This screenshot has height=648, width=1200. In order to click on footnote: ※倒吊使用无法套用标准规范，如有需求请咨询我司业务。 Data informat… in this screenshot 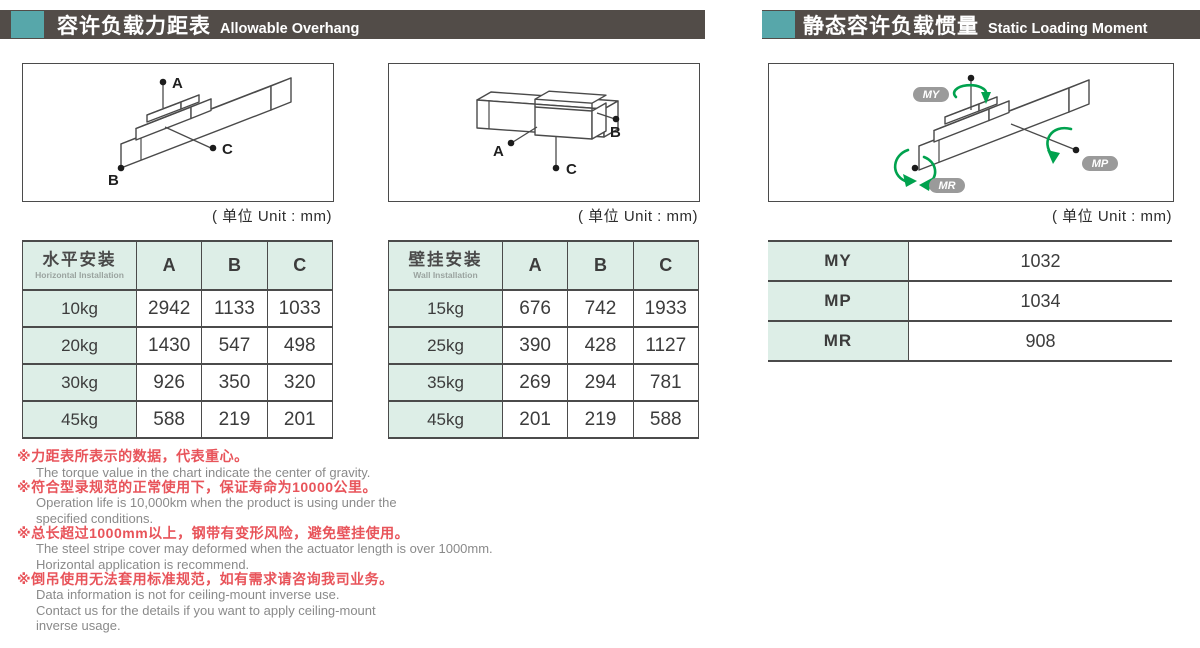, I will do `click(337, 601)`.